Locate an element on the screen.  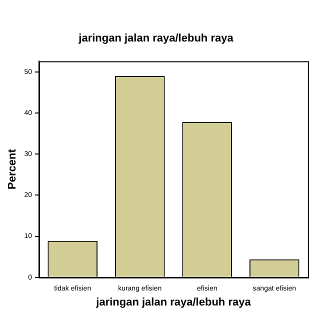
y-axis-title: Percent is located at coordinates (12, 169).